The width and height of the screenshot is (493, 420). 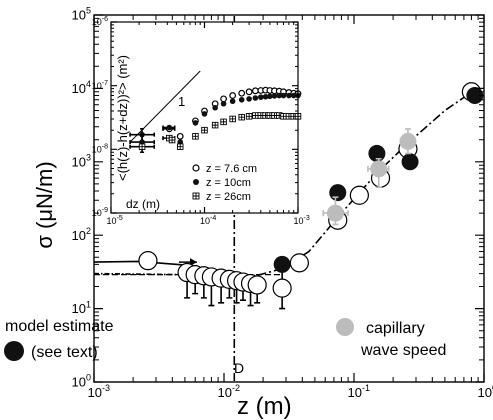 What do you see at coordinates (143, 204) in the screenshot?
I see `inset-x-axis-title: dz (m)` at bounding box center [143, 204].